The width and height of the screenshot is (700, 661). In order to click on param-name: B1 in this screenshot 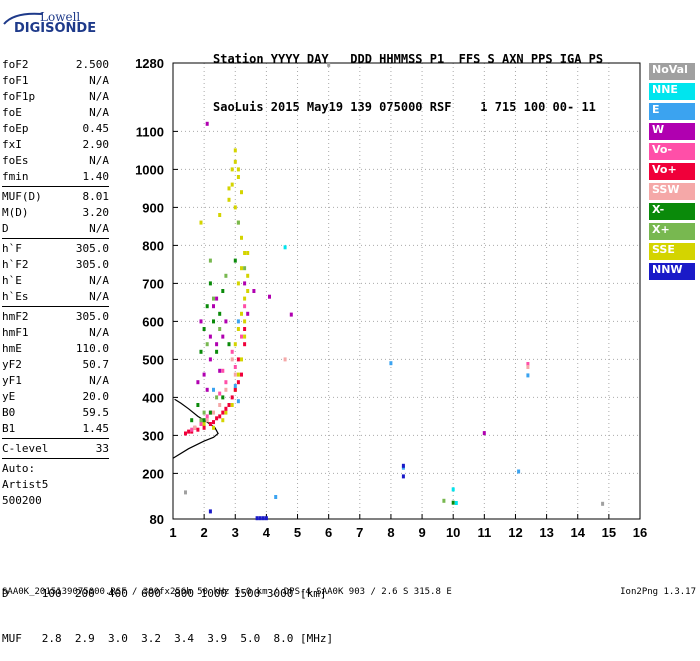, I will do `click(9, 428)`.